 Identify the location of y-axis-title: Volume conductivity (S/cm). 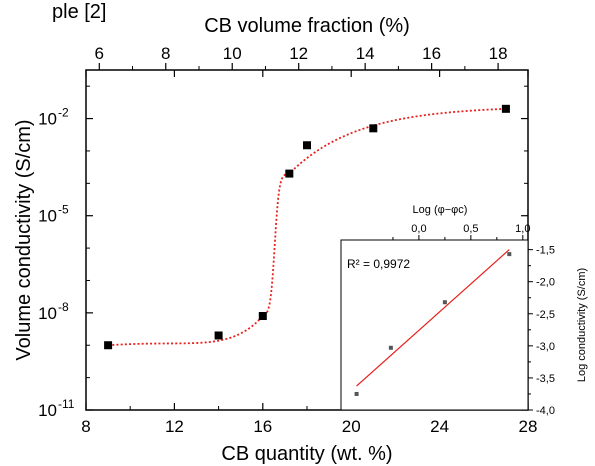
(24, 239).